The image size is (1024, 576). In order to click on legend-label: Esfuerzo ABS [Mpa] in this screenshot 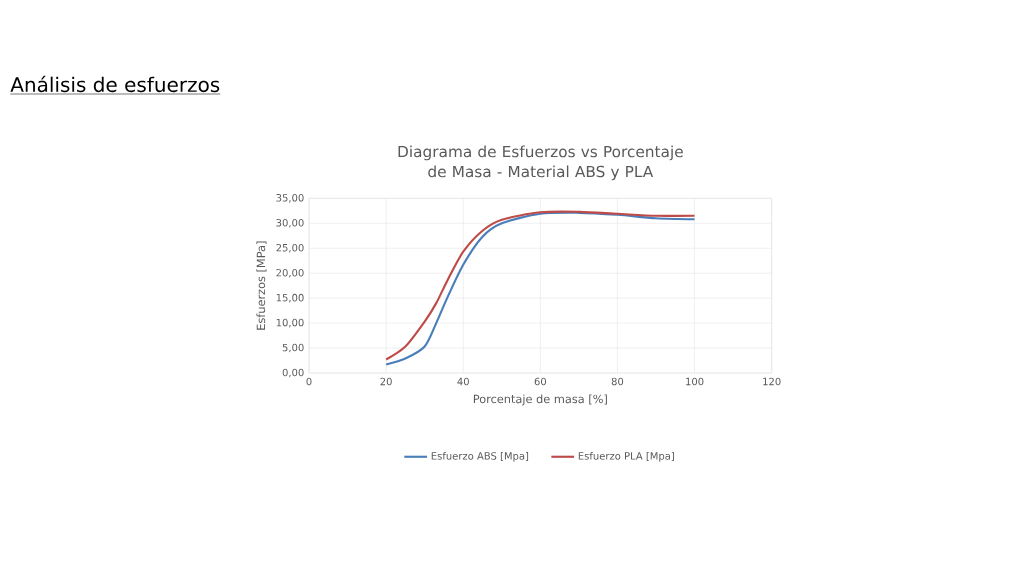, I will do `click(480, 456)`.